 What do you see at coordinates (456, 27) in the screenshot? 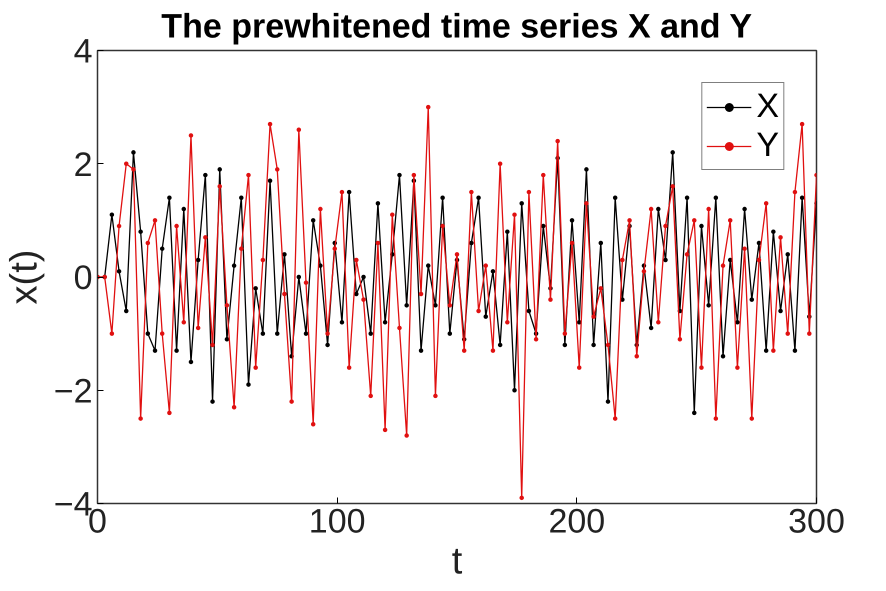
I see `chart-title: The prewhitened time series X and Y` at bounding box center [456, 27].